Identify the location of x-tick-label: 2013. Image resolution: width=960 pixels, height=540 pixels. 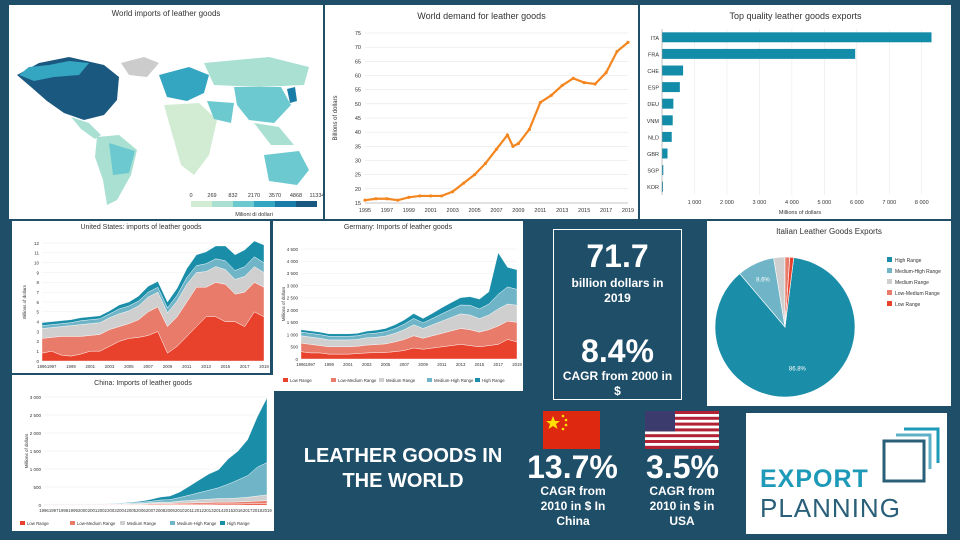
(461, 364).